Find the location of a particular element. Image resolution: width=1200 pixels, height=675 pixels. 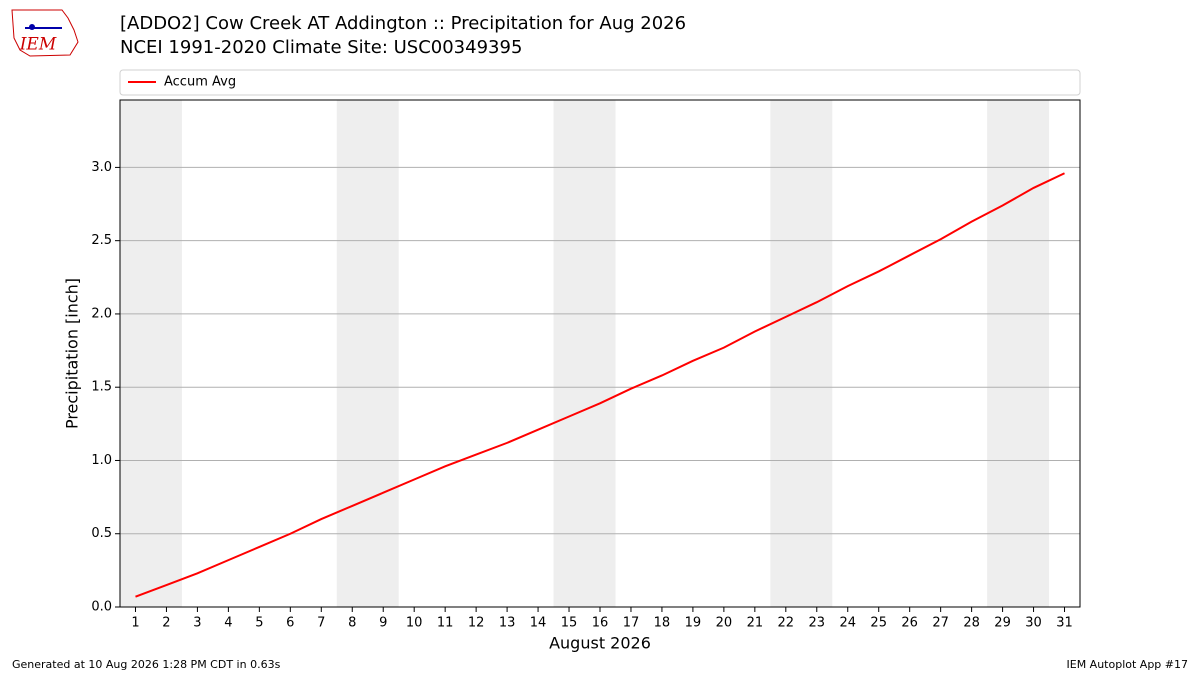

y-tick-label: 3.0 is located at coordinates (101, 167).